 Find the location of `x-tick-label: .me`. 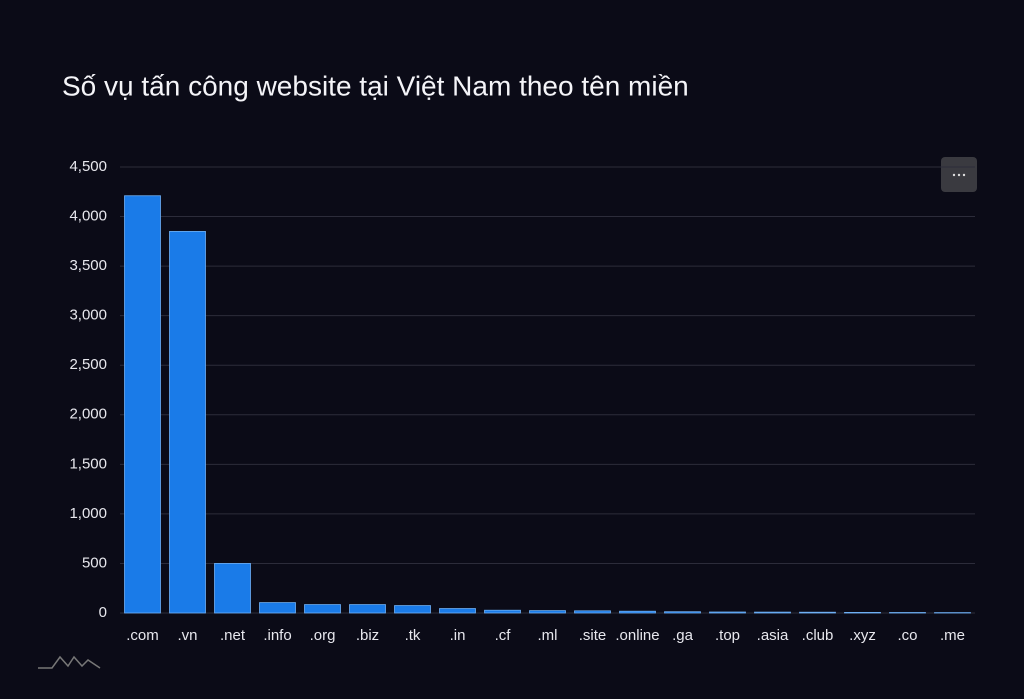

x-tick-label: .me is located at coordinates (952, 635).